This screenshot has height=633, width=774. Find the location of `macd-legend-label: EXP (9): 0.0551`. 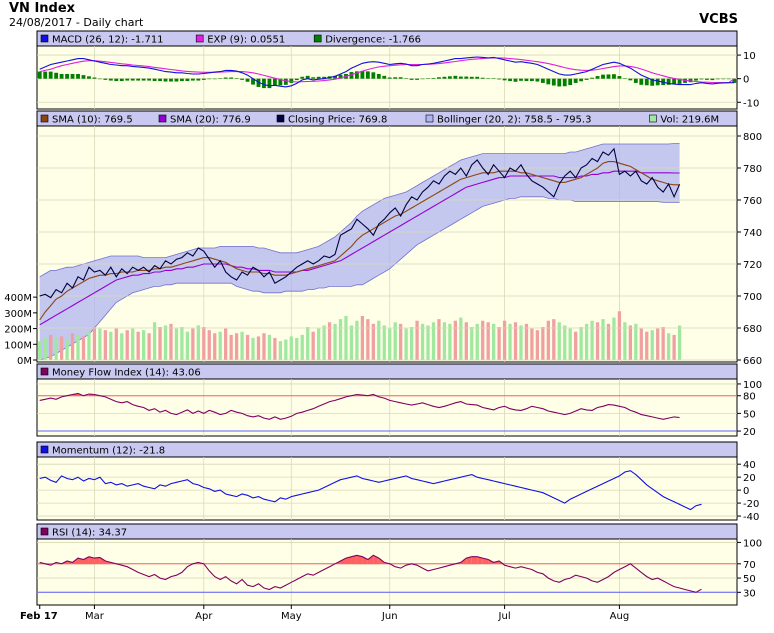

macd-legend-label: EXP (9): 0.0551 is located at coordinates (246, 40).